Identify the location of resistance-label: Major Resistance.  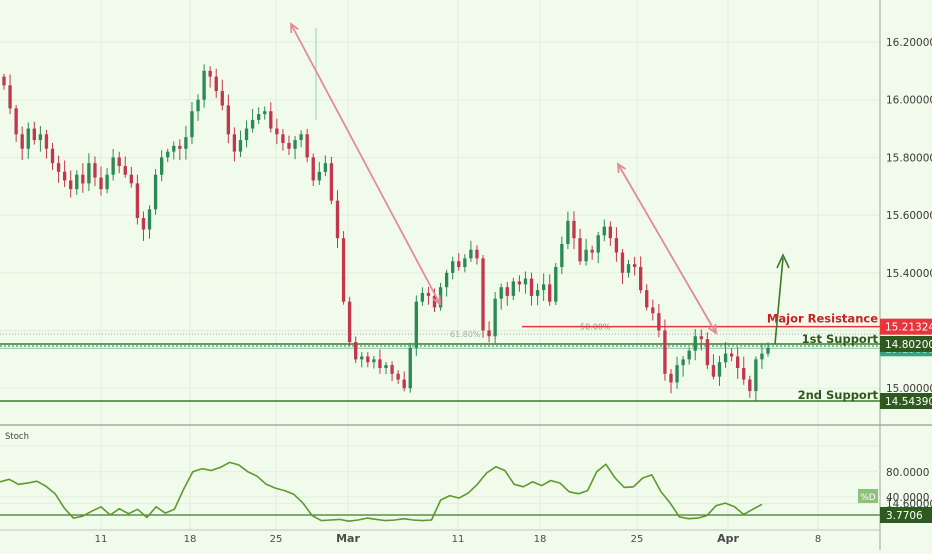
(822, 319).